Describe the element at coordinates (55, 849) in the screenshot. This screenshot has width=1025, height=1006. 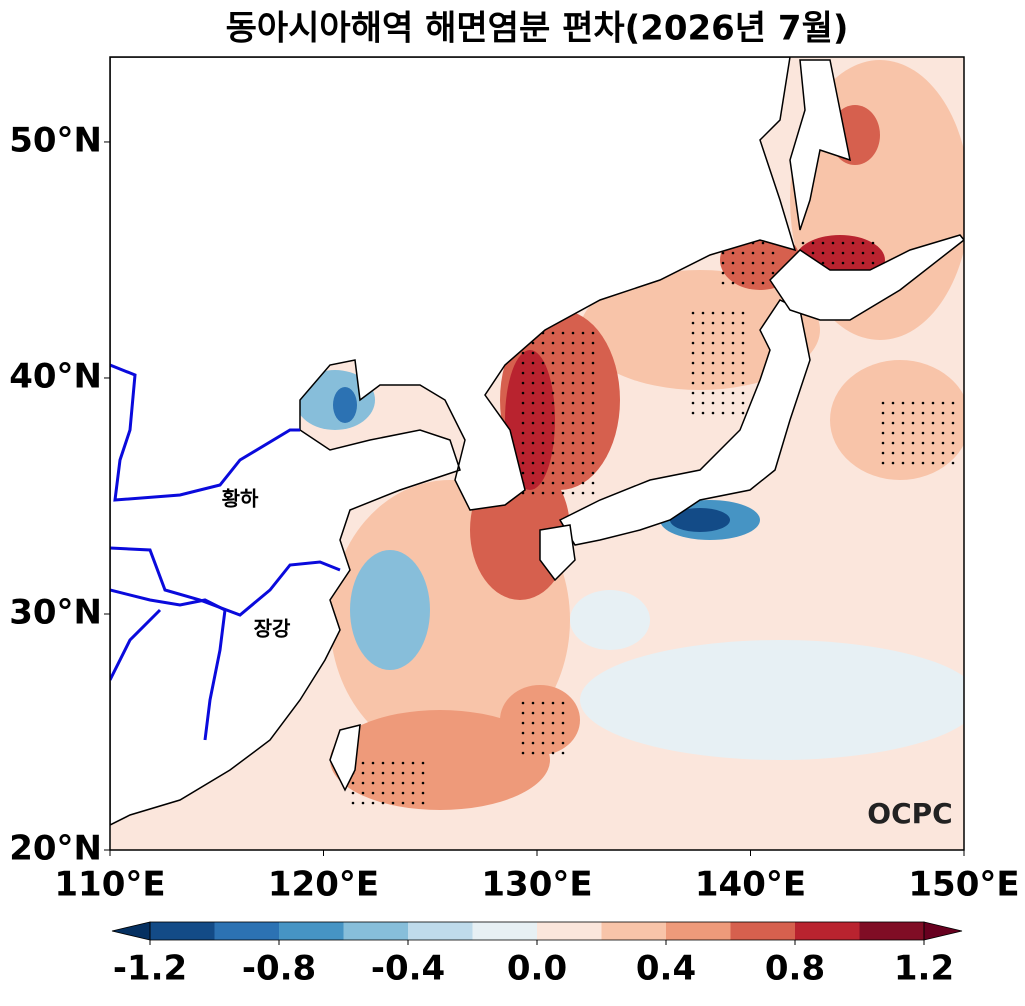
I see `y-tick-label: 20°N` at that location.